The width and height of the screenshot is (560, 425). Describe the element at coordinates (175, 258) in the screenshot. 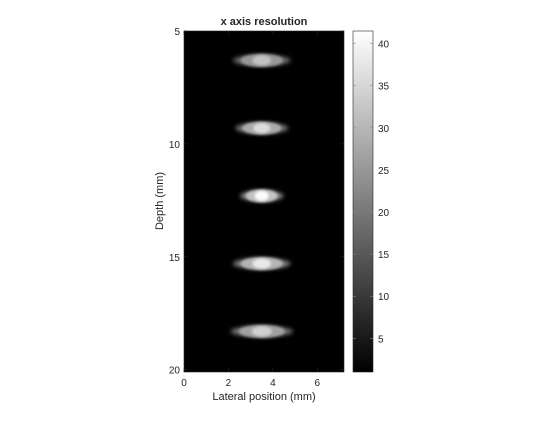

I see `y-tick-label: 15` at that location.